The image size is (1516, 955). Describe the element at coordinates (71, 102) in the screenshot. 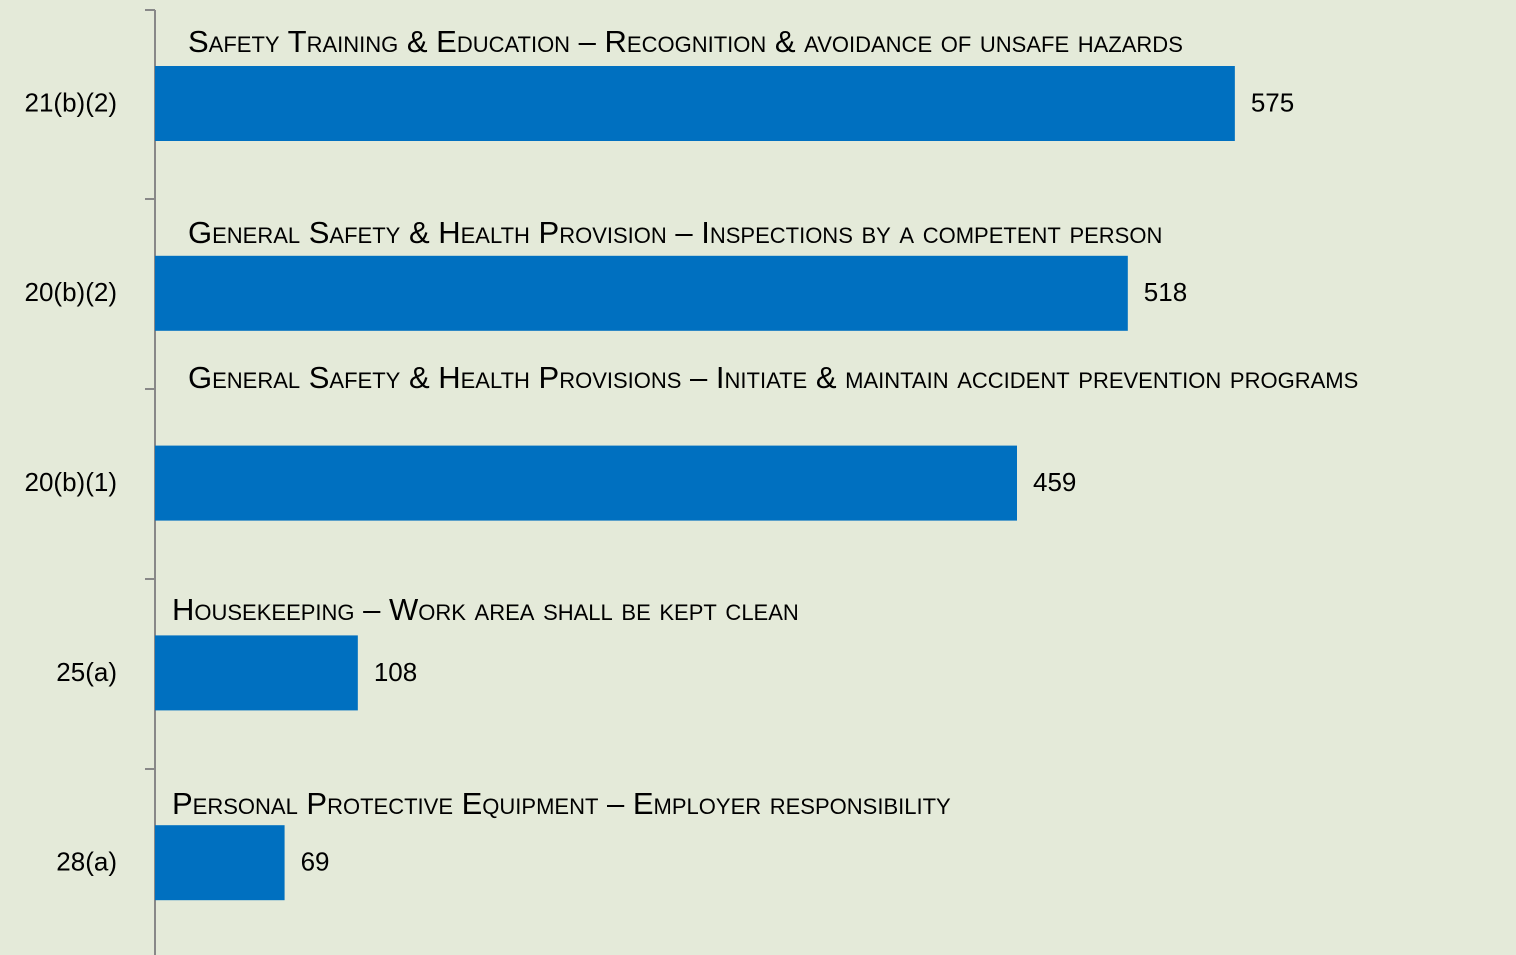

I see `category-label: 21(b)(2)` at that location.